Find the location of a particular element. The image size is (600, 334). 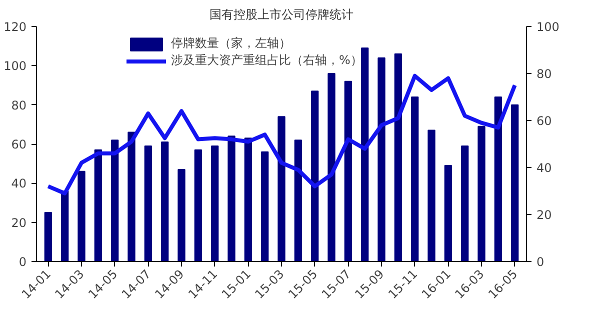

y2-tick-label: 100 is located at coordinates (548, 27).